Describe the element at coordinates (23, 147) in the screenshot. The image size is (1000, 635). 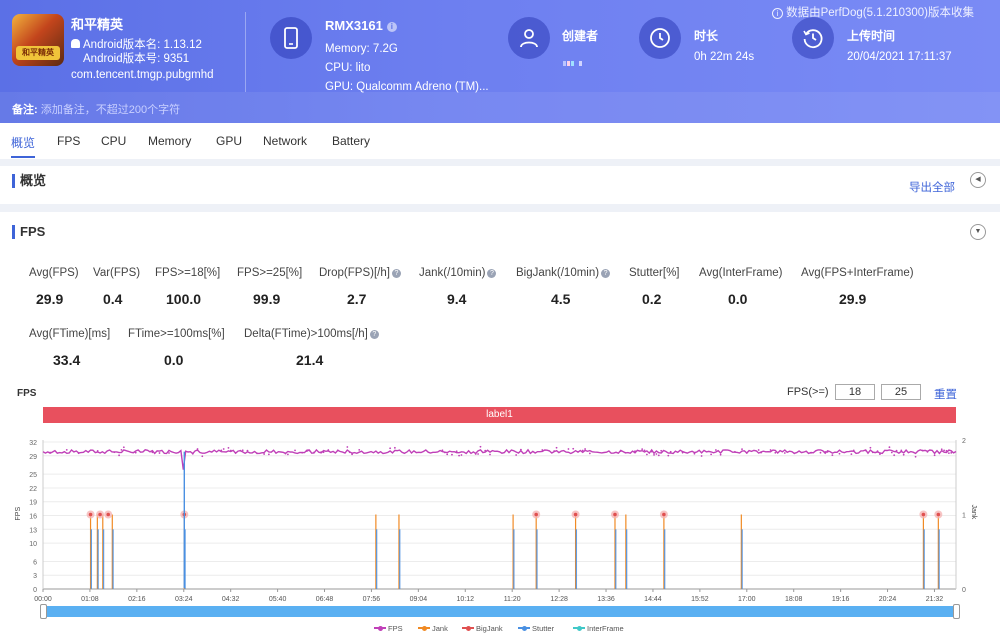
I see `tab-overview: 概览` at that location.